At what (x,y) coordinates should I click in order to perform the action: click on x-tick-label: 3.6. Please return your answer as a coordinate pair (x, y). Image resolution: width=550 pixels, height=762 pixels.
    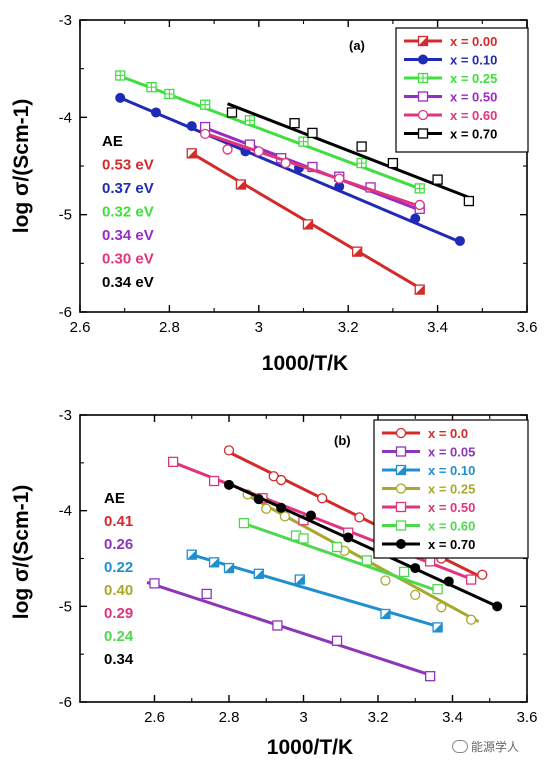
    Looking at the image, I should click on (527, 717).